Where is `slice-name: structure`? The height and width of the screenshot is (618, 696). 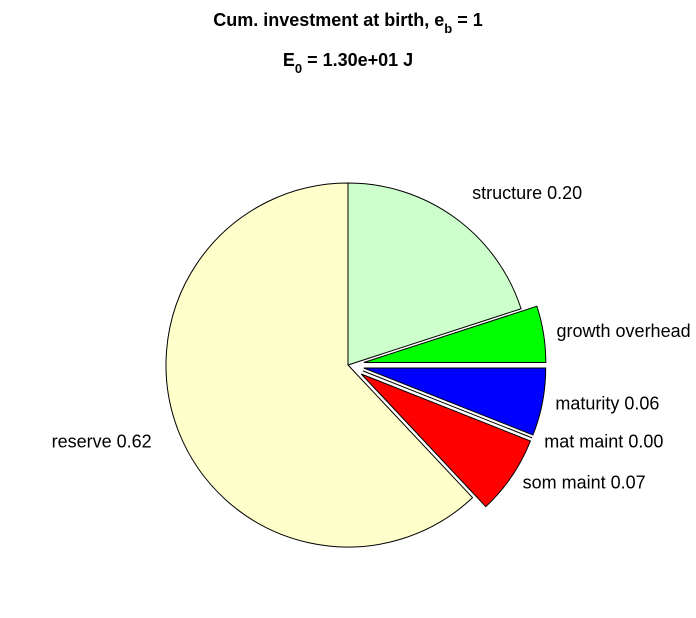
slice-name: structure is located at coordinates (507, 193).